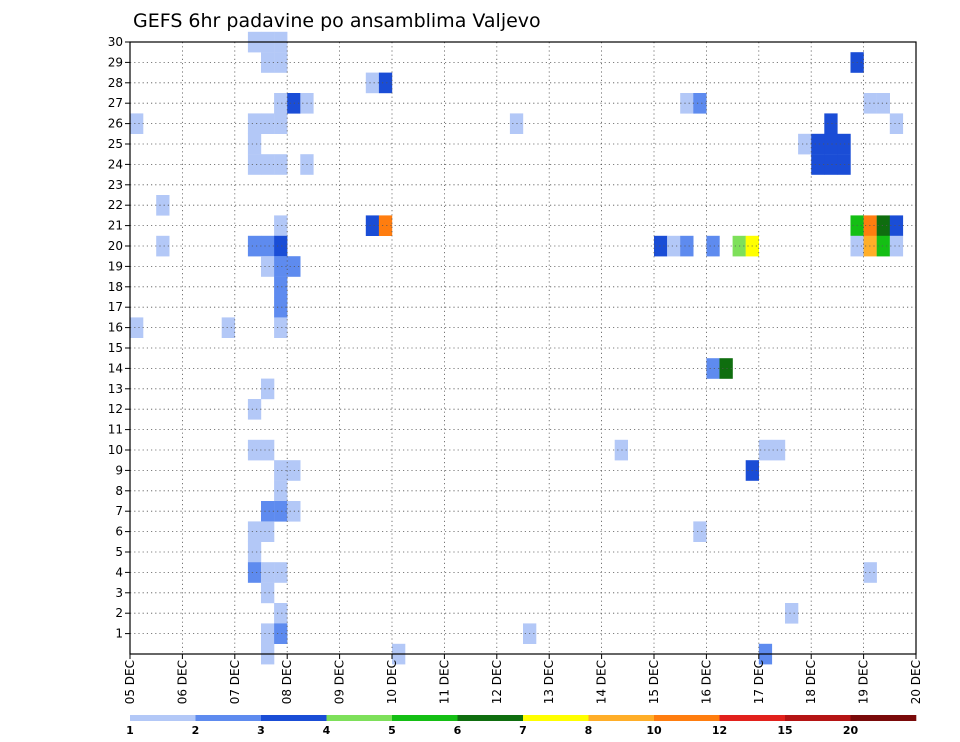 This screenshot has width=960, height=742. What do you see at coordinates (115, 307) in the screenshot?
I see `y-tick-label: 17` at bounding box center [115, 307].